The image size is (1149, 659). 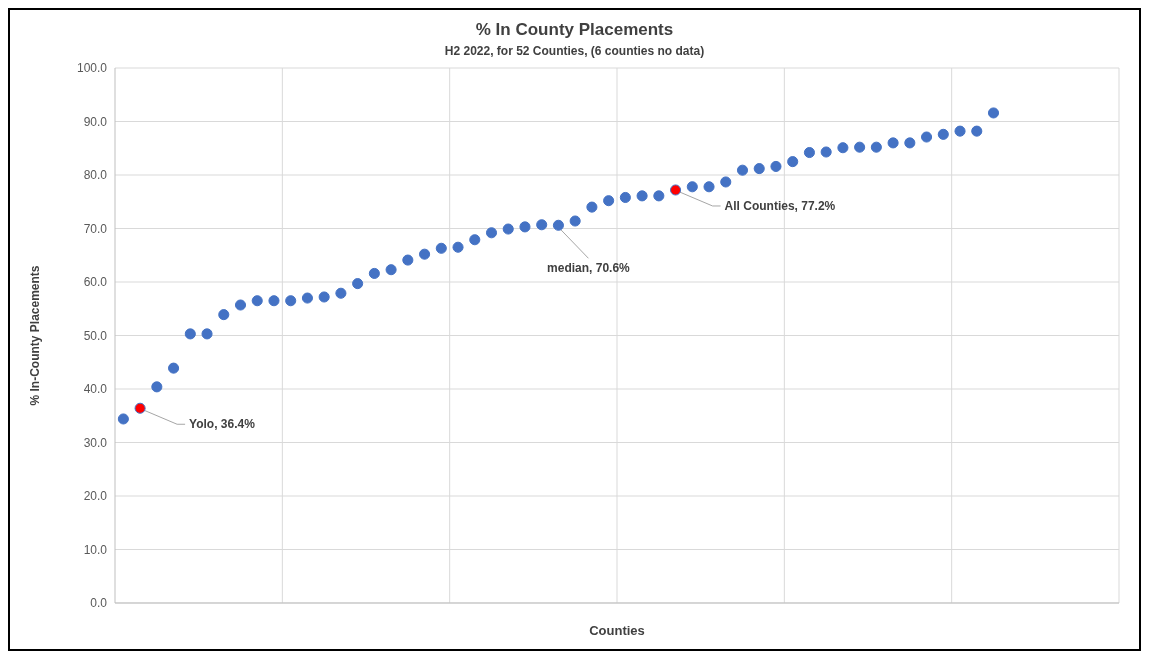 I want to click on chart-title: % In County Placements, so click(x=574, y=30).